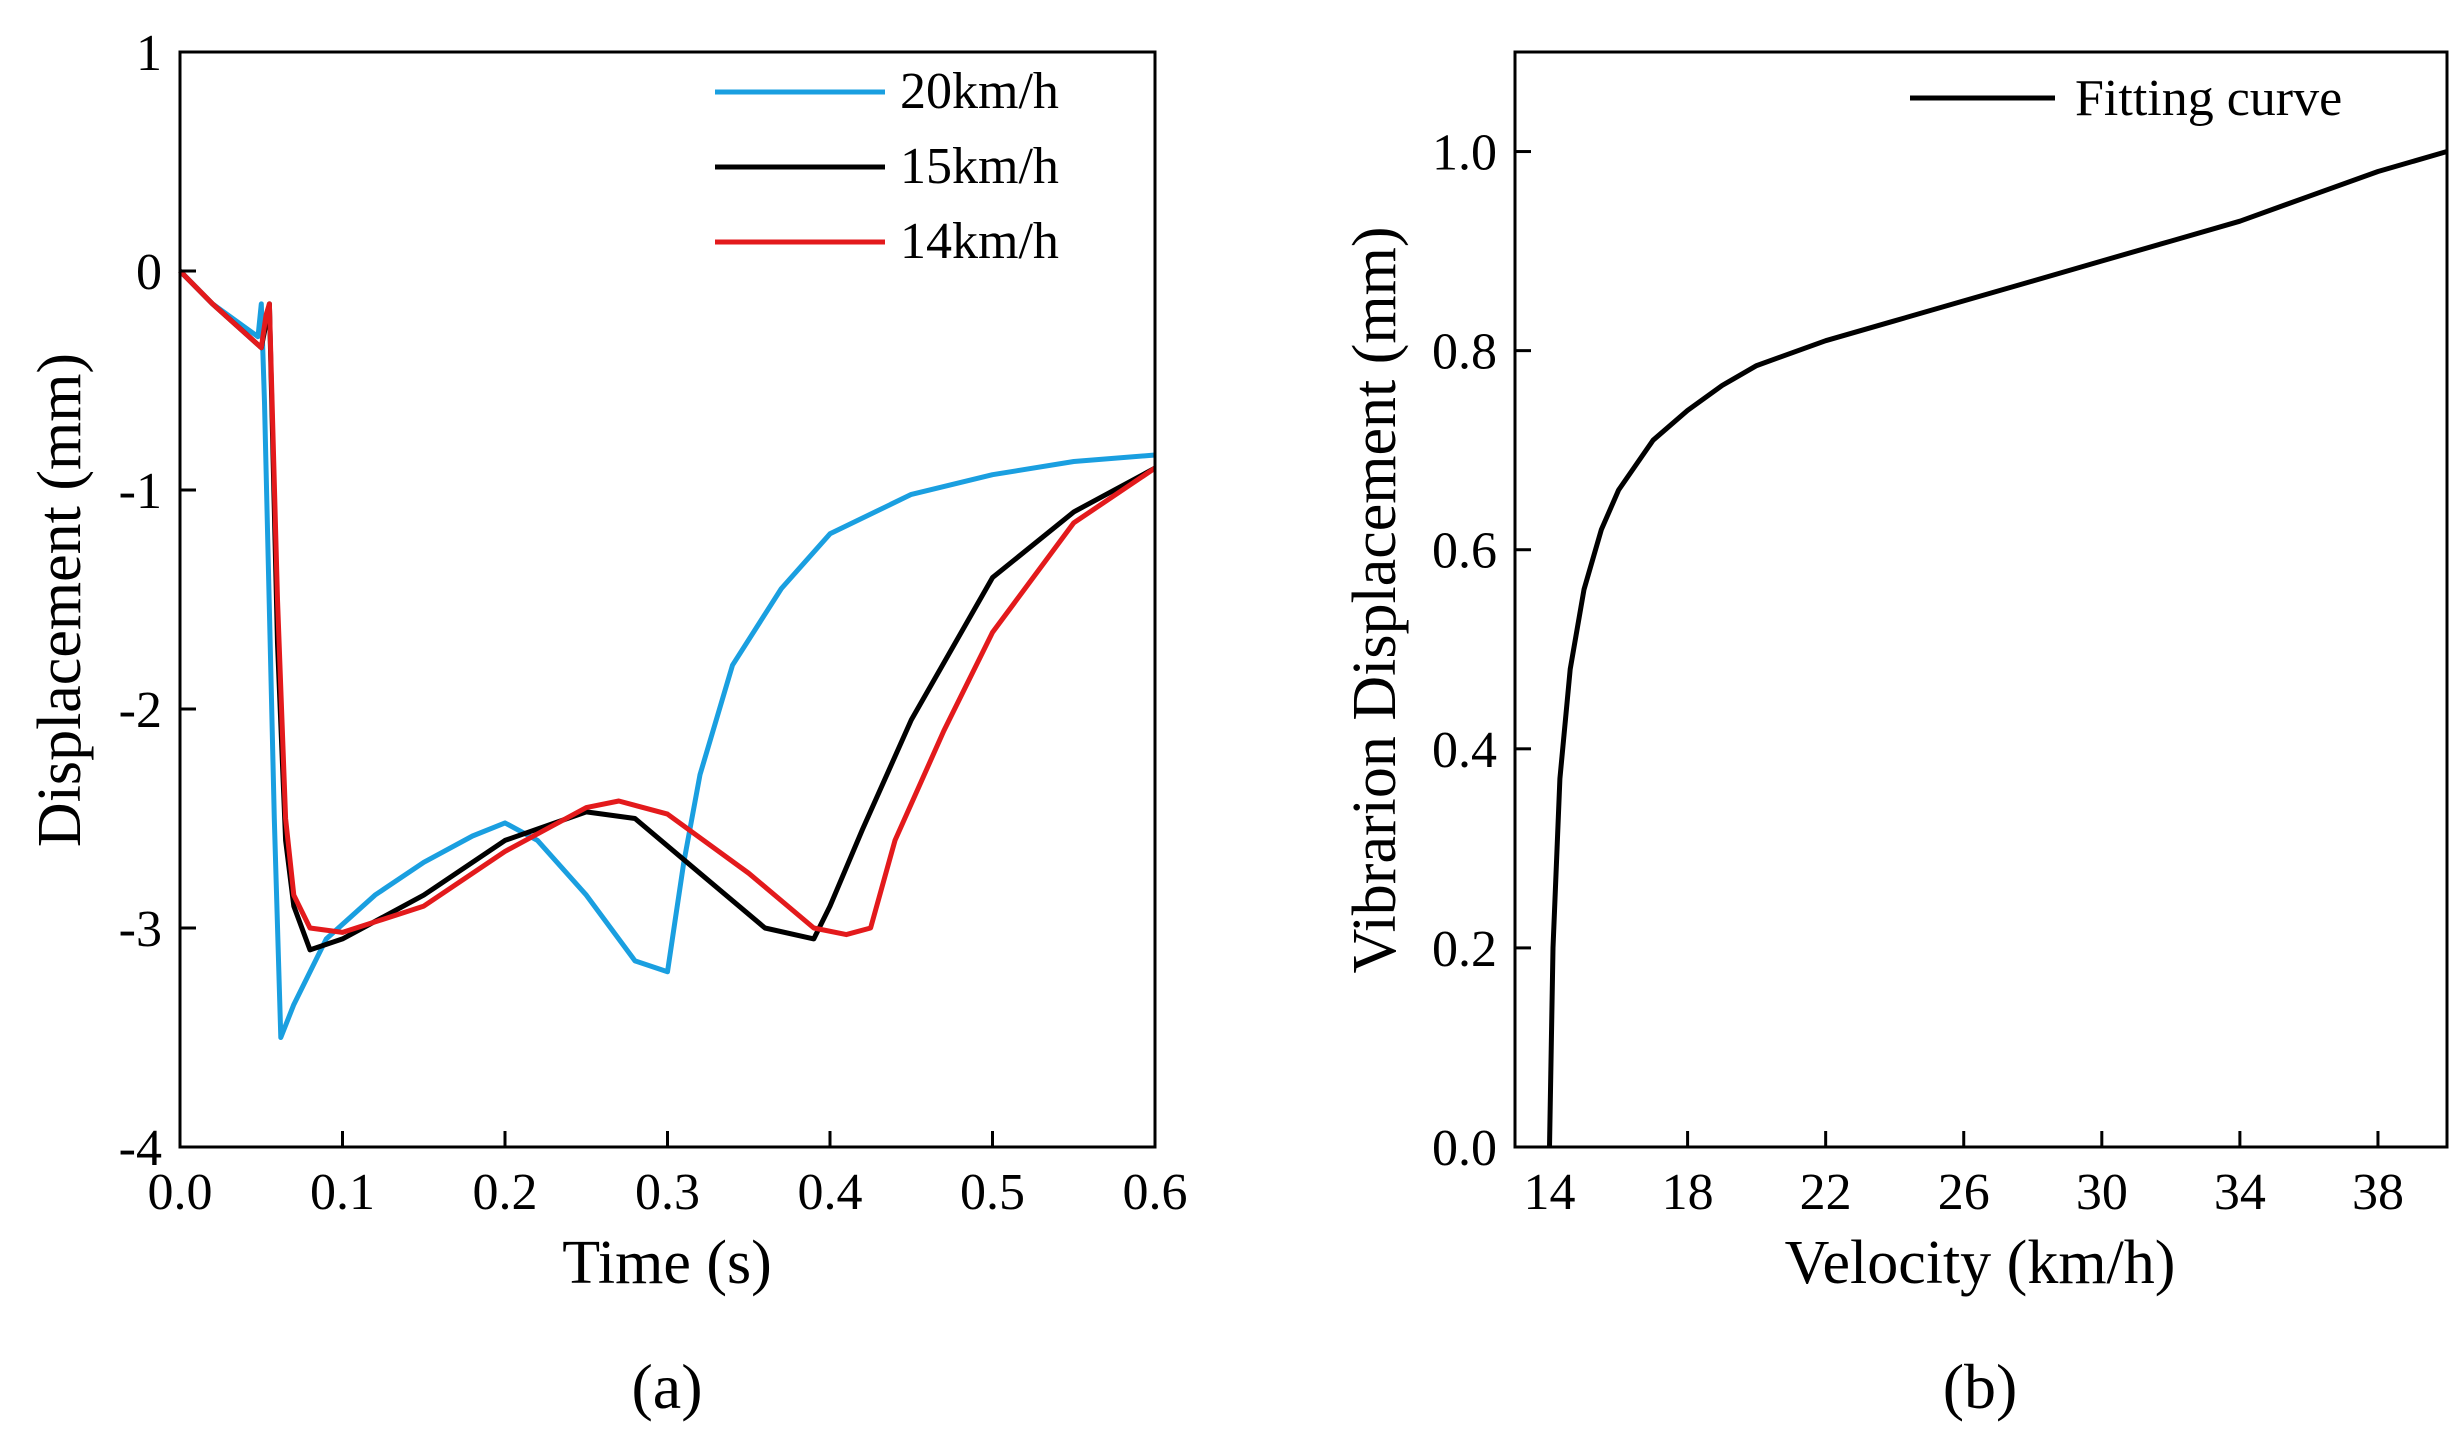  I want to click on x-tick-label: 18, so click(1688, 1192).